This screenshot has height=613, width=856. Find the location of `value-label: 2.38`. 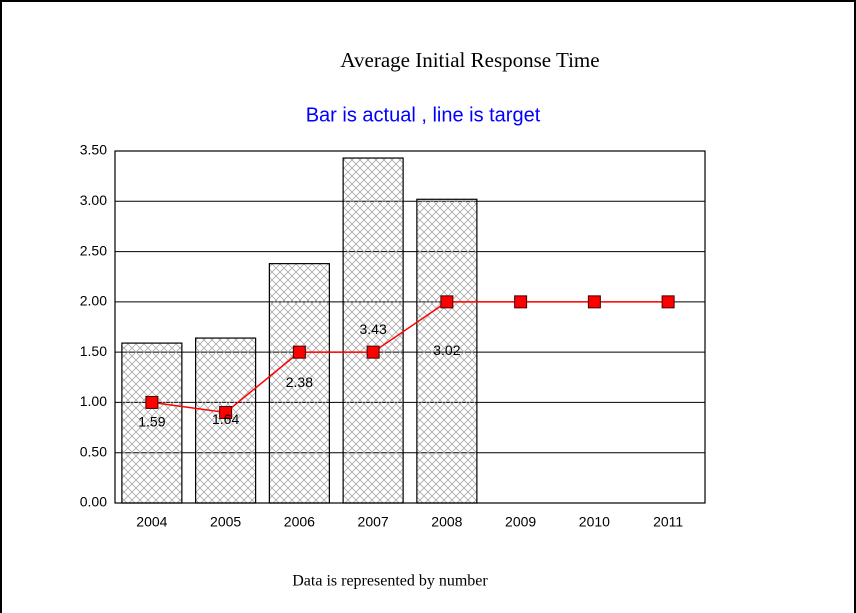

value-label: 2.38 is located at coordinates (299, 382).